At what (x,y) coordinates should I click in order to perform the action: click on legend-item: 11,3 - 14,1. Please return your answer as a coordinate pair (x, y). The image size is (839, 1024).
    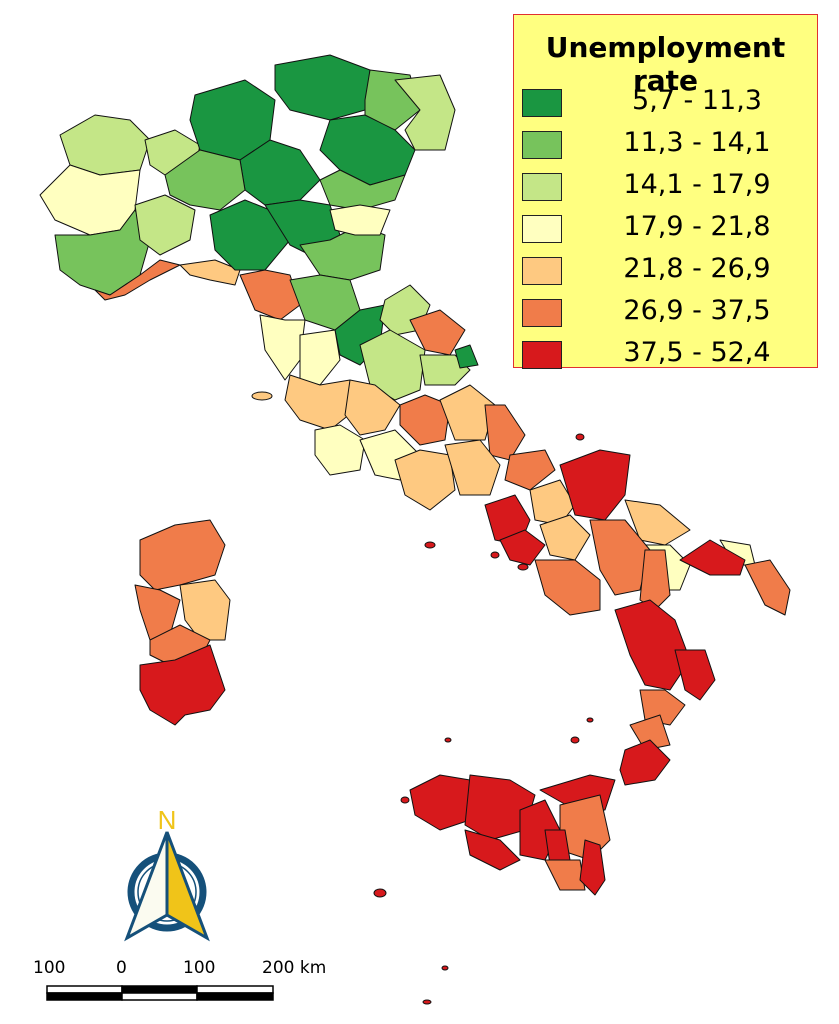
    Looking at the image, I should click on (667, 146).